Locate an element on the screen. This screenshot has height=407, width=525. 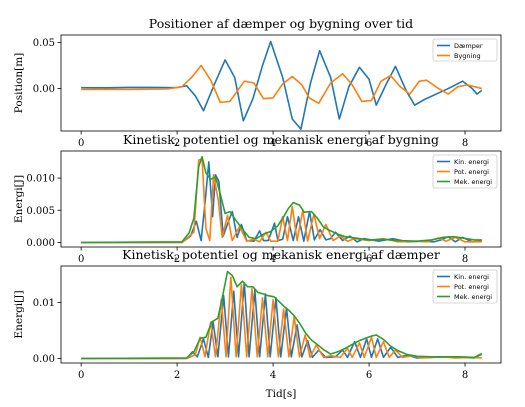
y-tick-label: 0.005 is located at coordinates (40, 211).